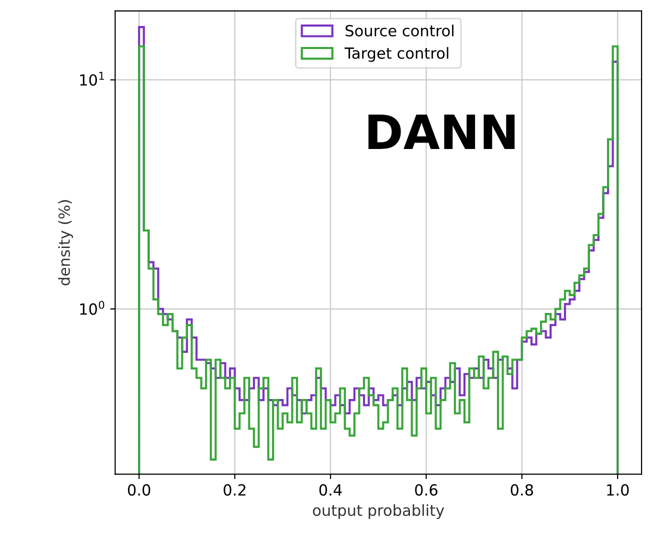 The width and height of the screenshot is (658, 545). What do you see at coordinates (618, 490) in the screenshot?
I see `x-tick-label: 1.0` at bounding box center [618, 490].